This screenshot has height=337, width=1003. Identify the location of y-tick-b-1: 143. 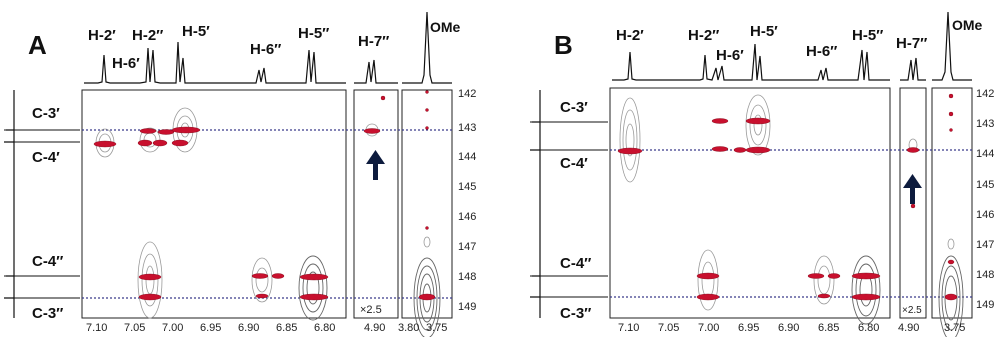
(985, 124).